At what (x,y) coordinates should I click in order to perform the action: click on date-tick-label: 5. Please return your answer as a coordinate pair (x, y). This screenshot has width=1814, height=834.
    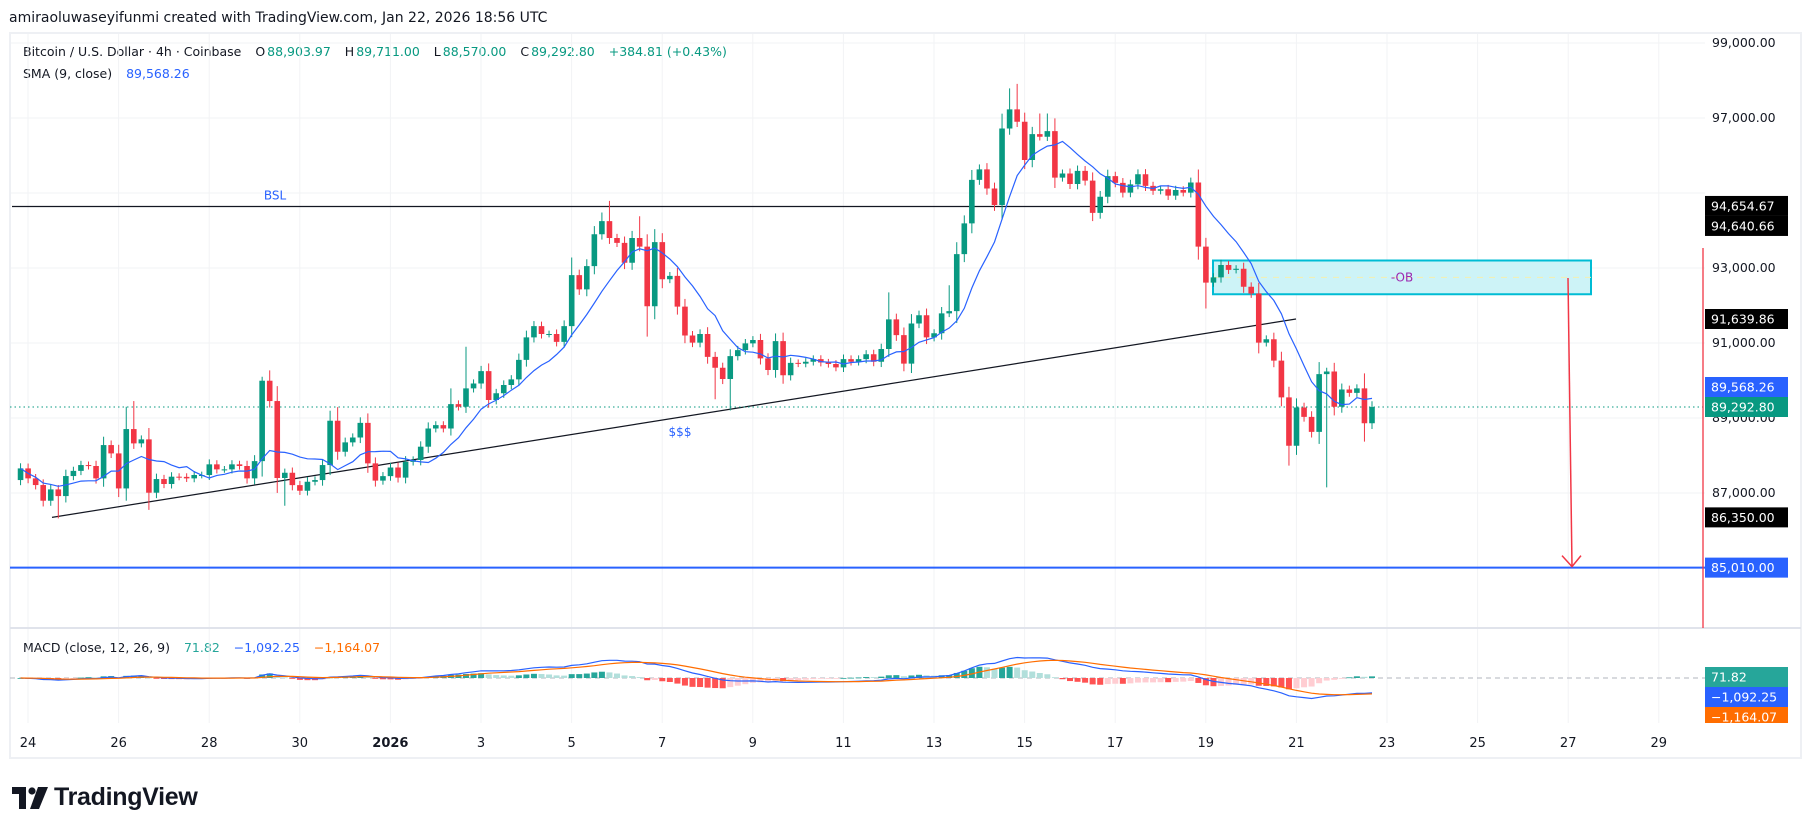
    Looking at the image, I should click on (571, 743).